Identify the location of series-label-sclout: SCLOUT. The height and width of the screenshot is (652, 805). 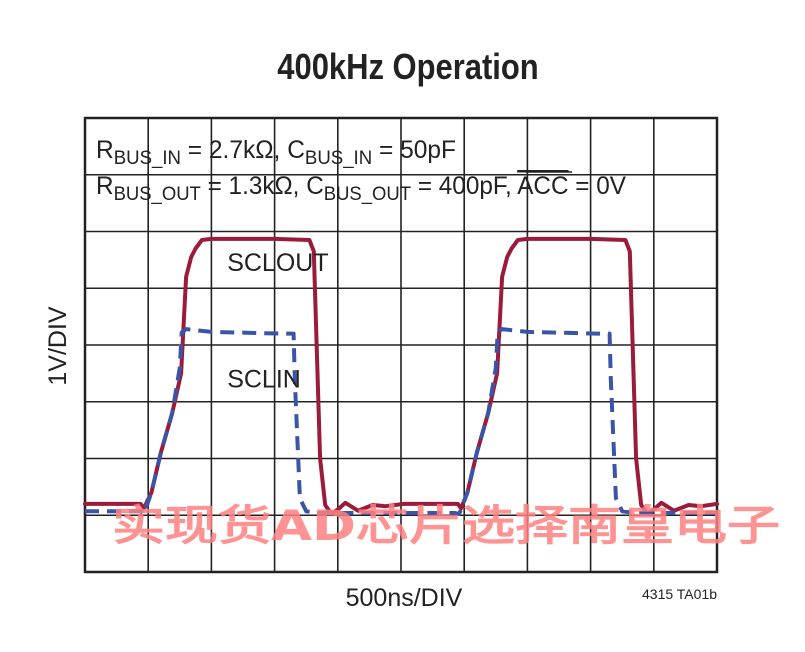
(277, 263).